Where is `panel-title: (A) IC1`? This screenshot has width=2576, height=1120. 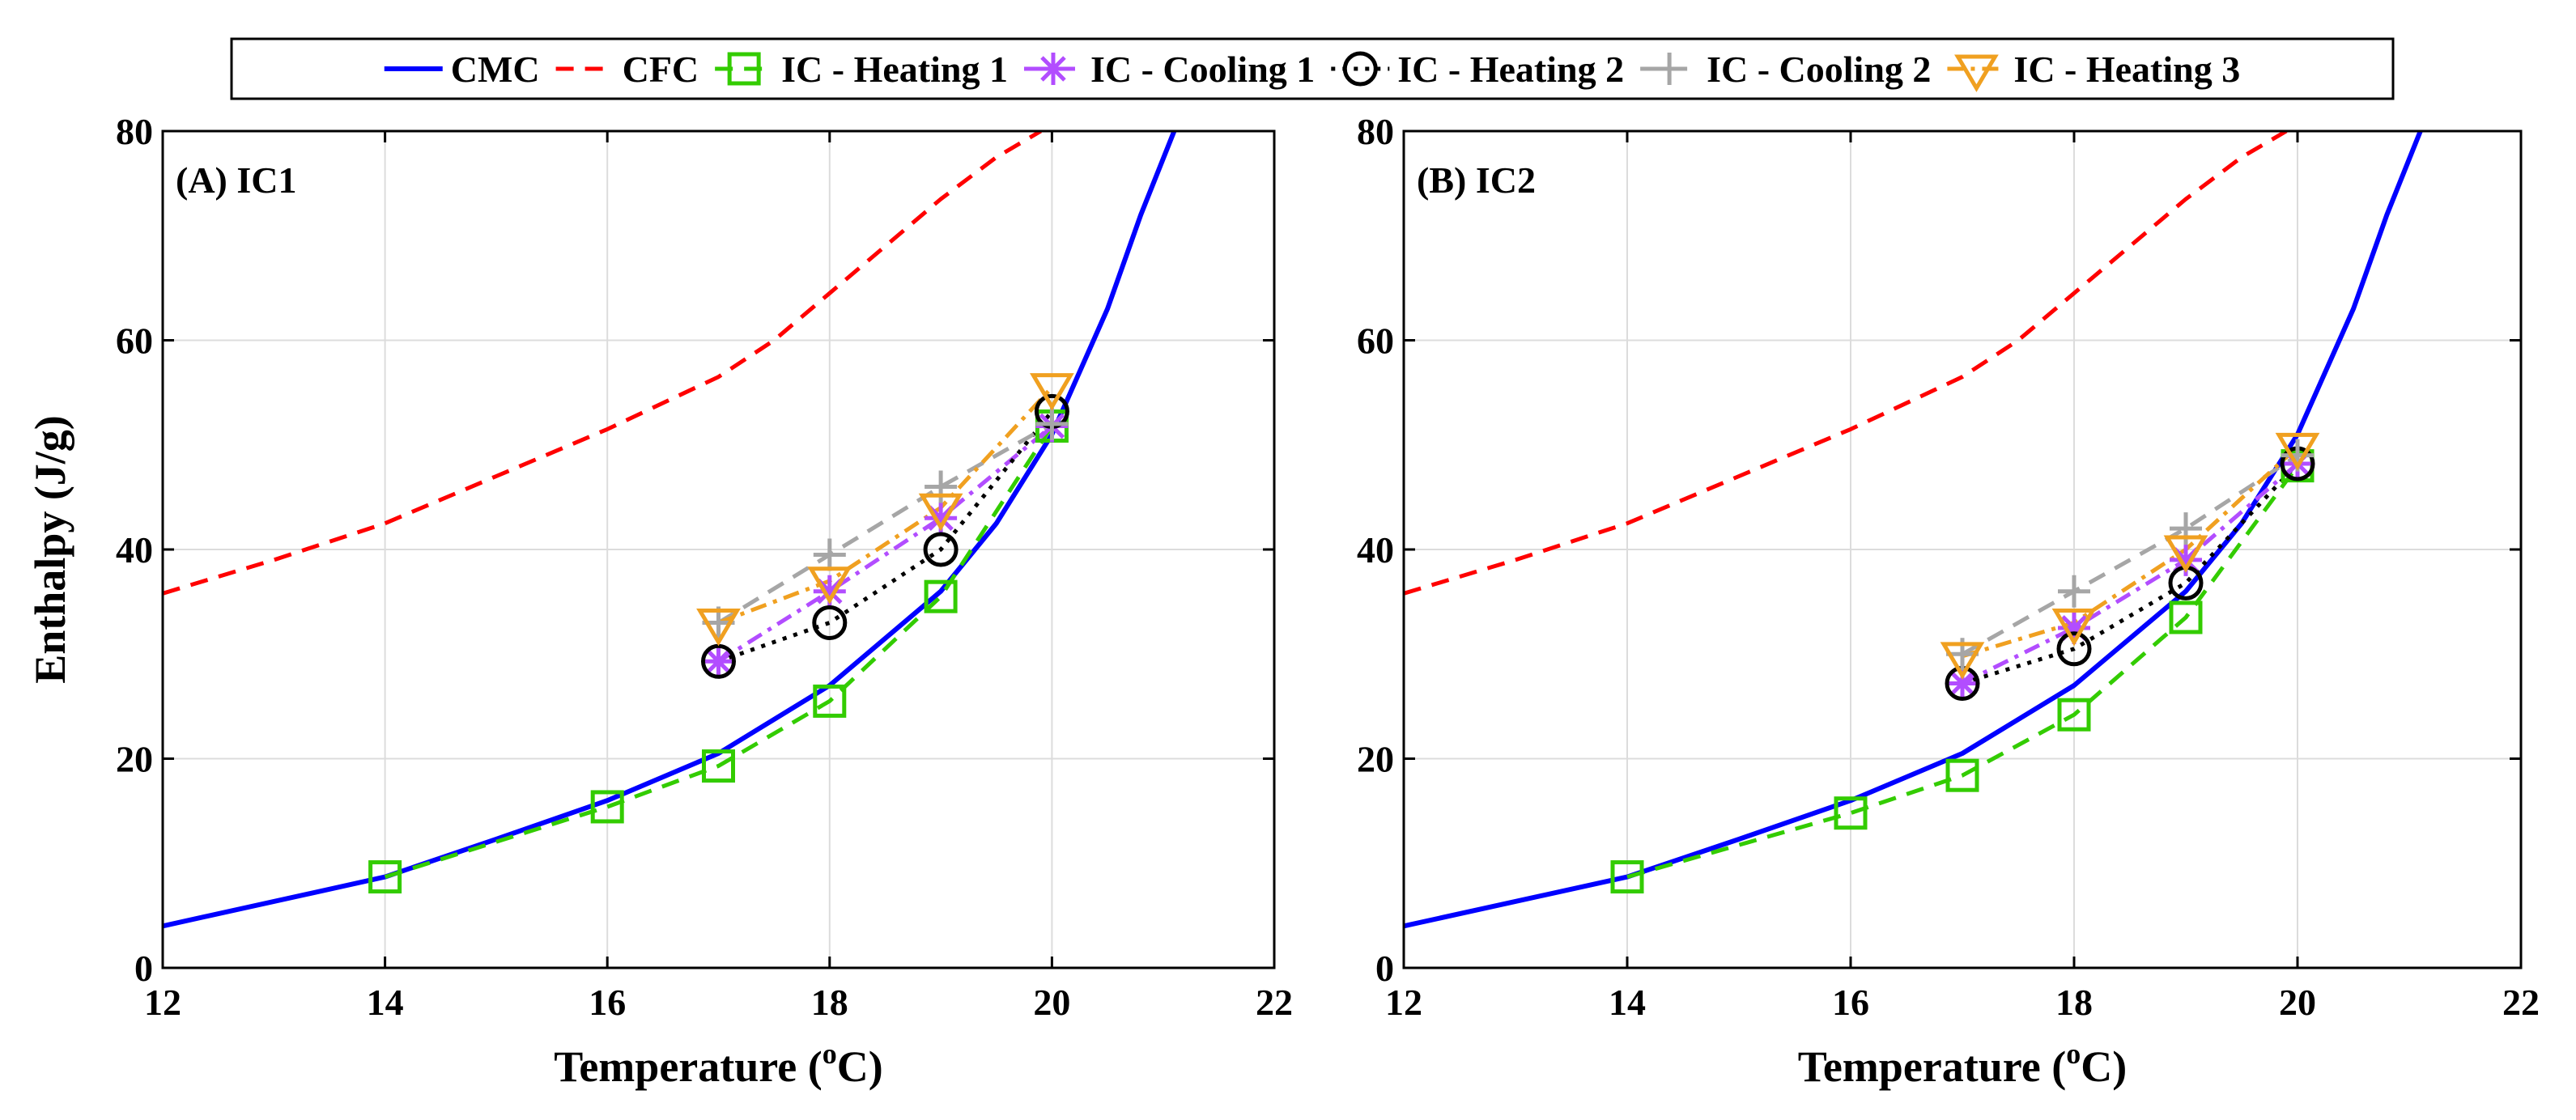
panel-title: (A) IC1 is located at coordinates (236, 180).